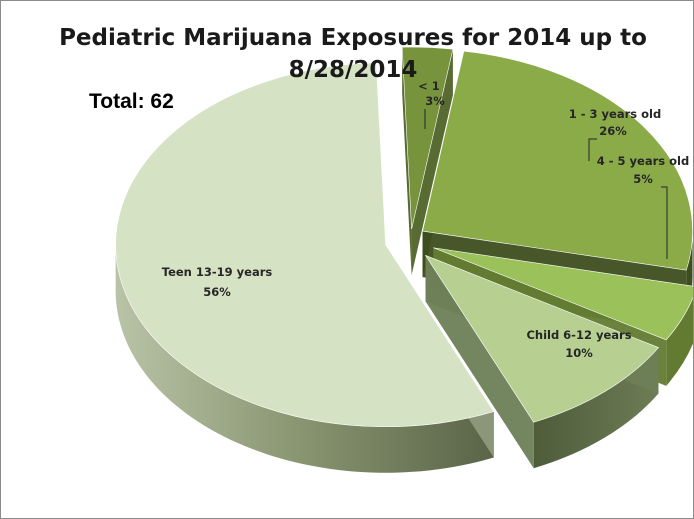 The width and height of the screenshot is (694, 519). What do you see at coordinates (217, 292) in the screenshot?
I see `data-label-teen-value: 56%` at bounding box center [217, 292].